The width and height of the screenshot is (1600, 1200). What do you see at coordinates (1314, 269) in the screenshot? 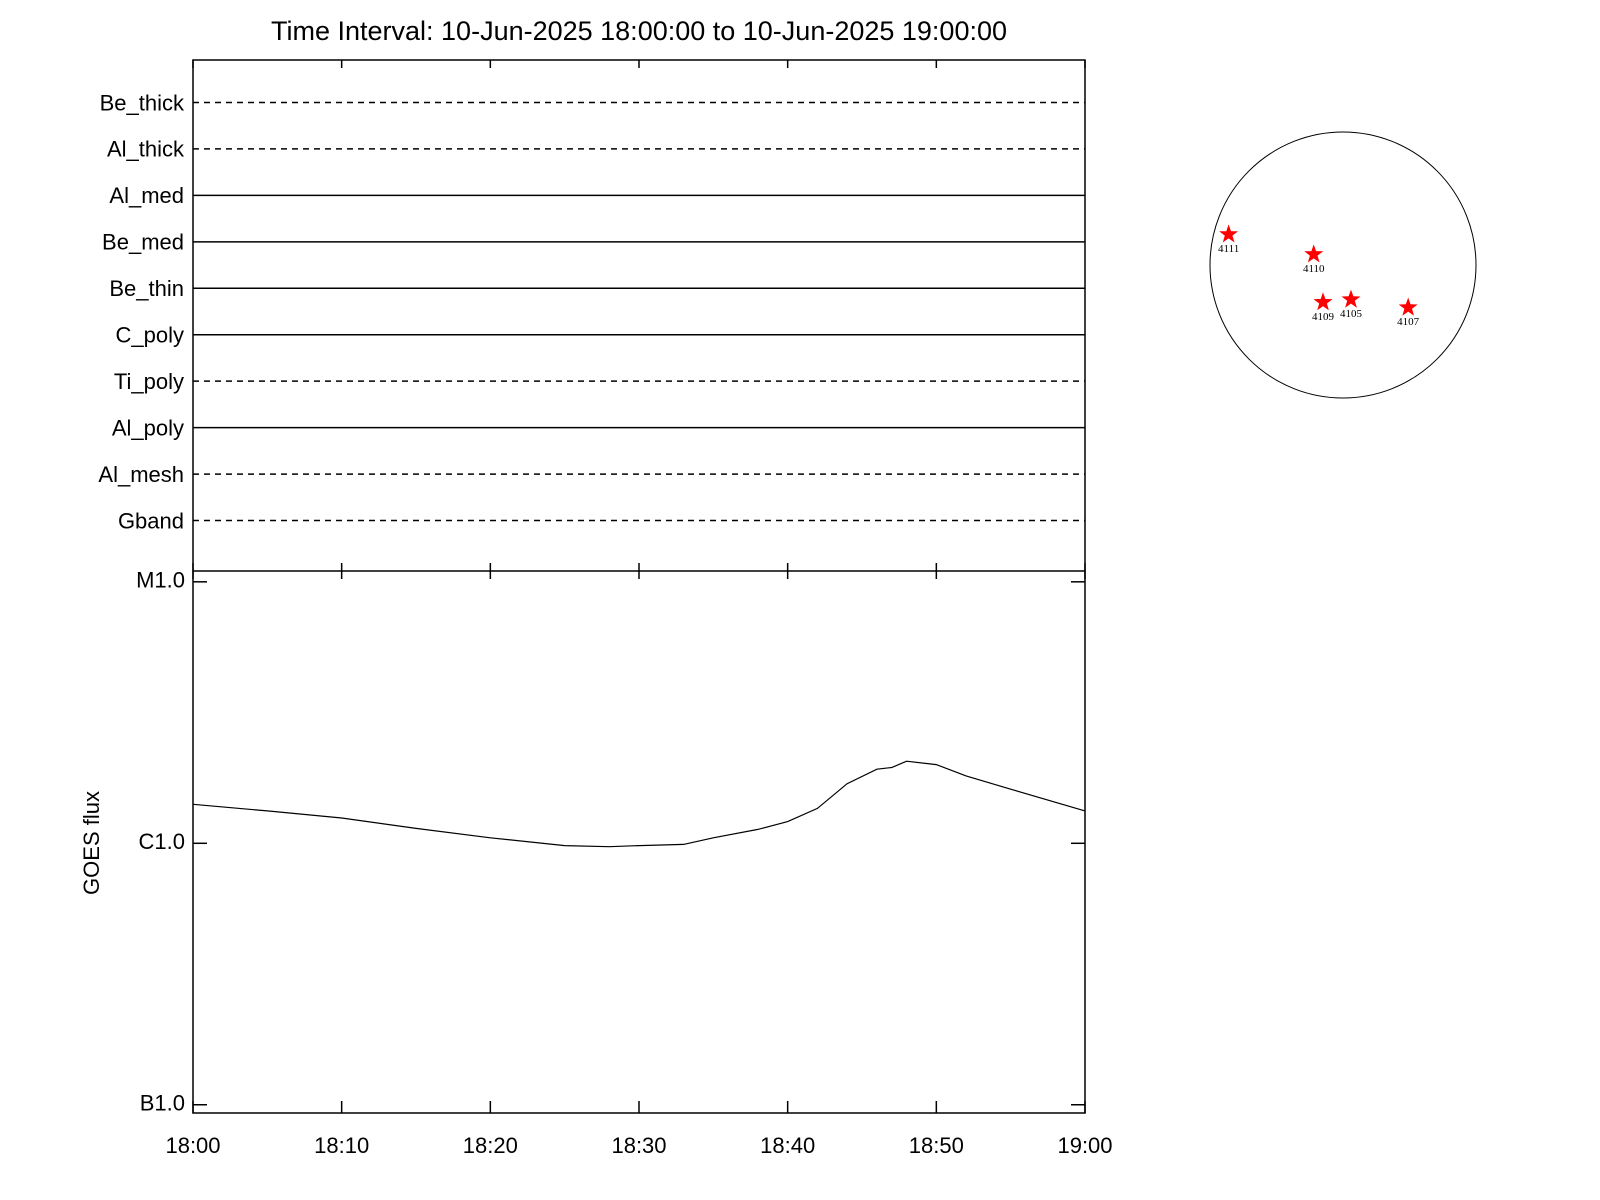
I see `region-label: 4110` at bounding box center [1314, 269].